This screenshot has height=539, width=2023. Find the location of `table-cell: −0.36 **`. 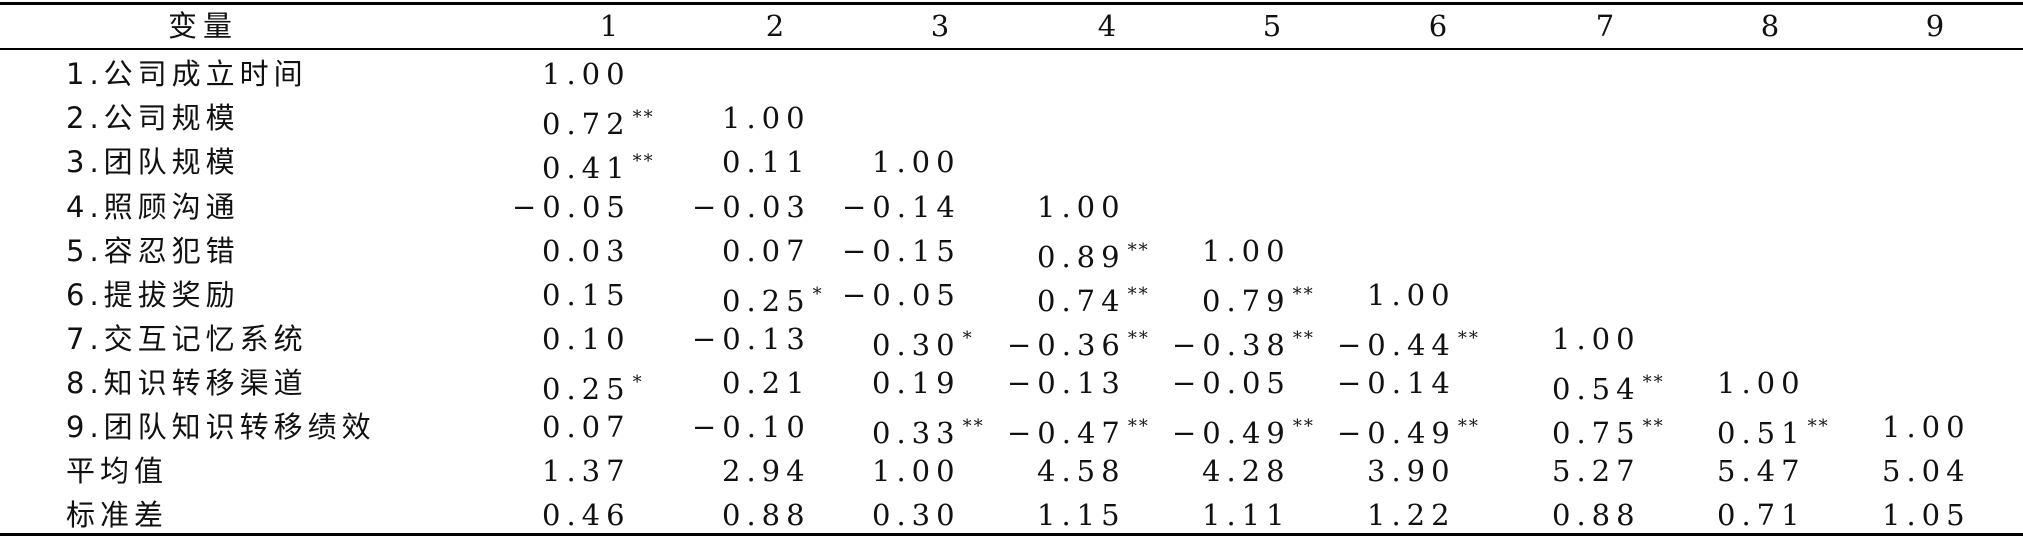

table-cell: −0.36 ** is located at coordinates (1078, 339).